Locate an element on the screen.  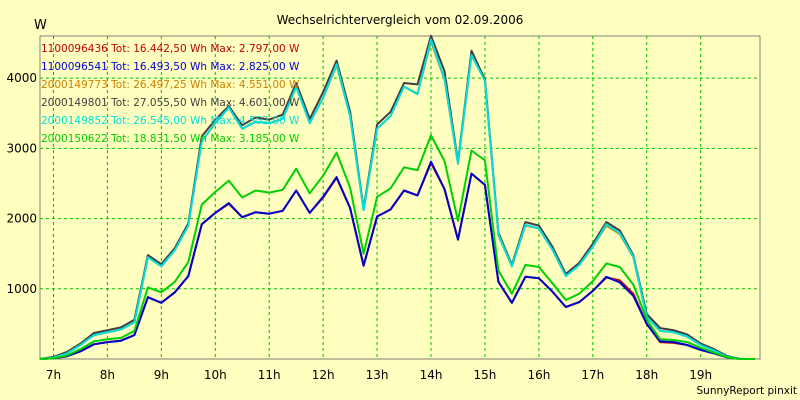
y-axis-unit-label: W is located at coordinates (40, 25).